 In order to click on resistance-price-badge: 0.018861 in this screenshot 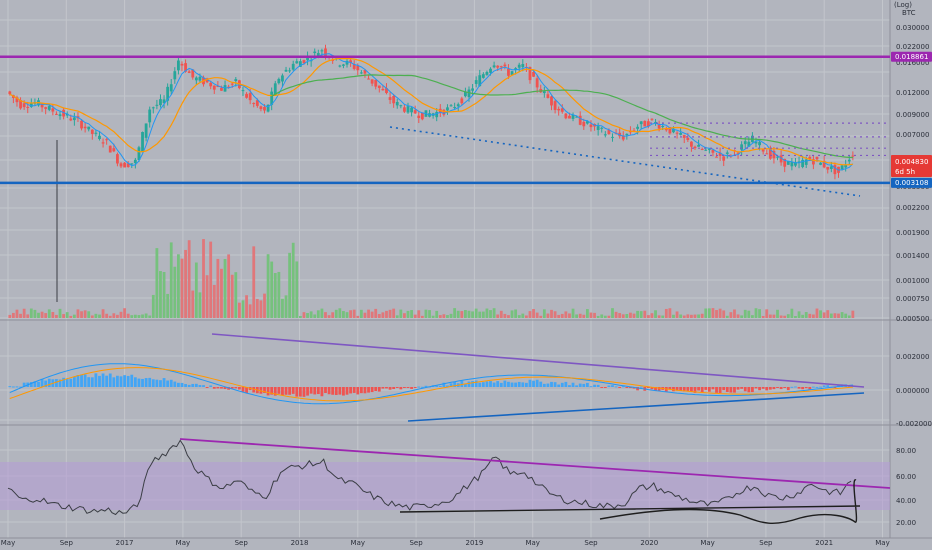, I will do `click(911, 57)`.